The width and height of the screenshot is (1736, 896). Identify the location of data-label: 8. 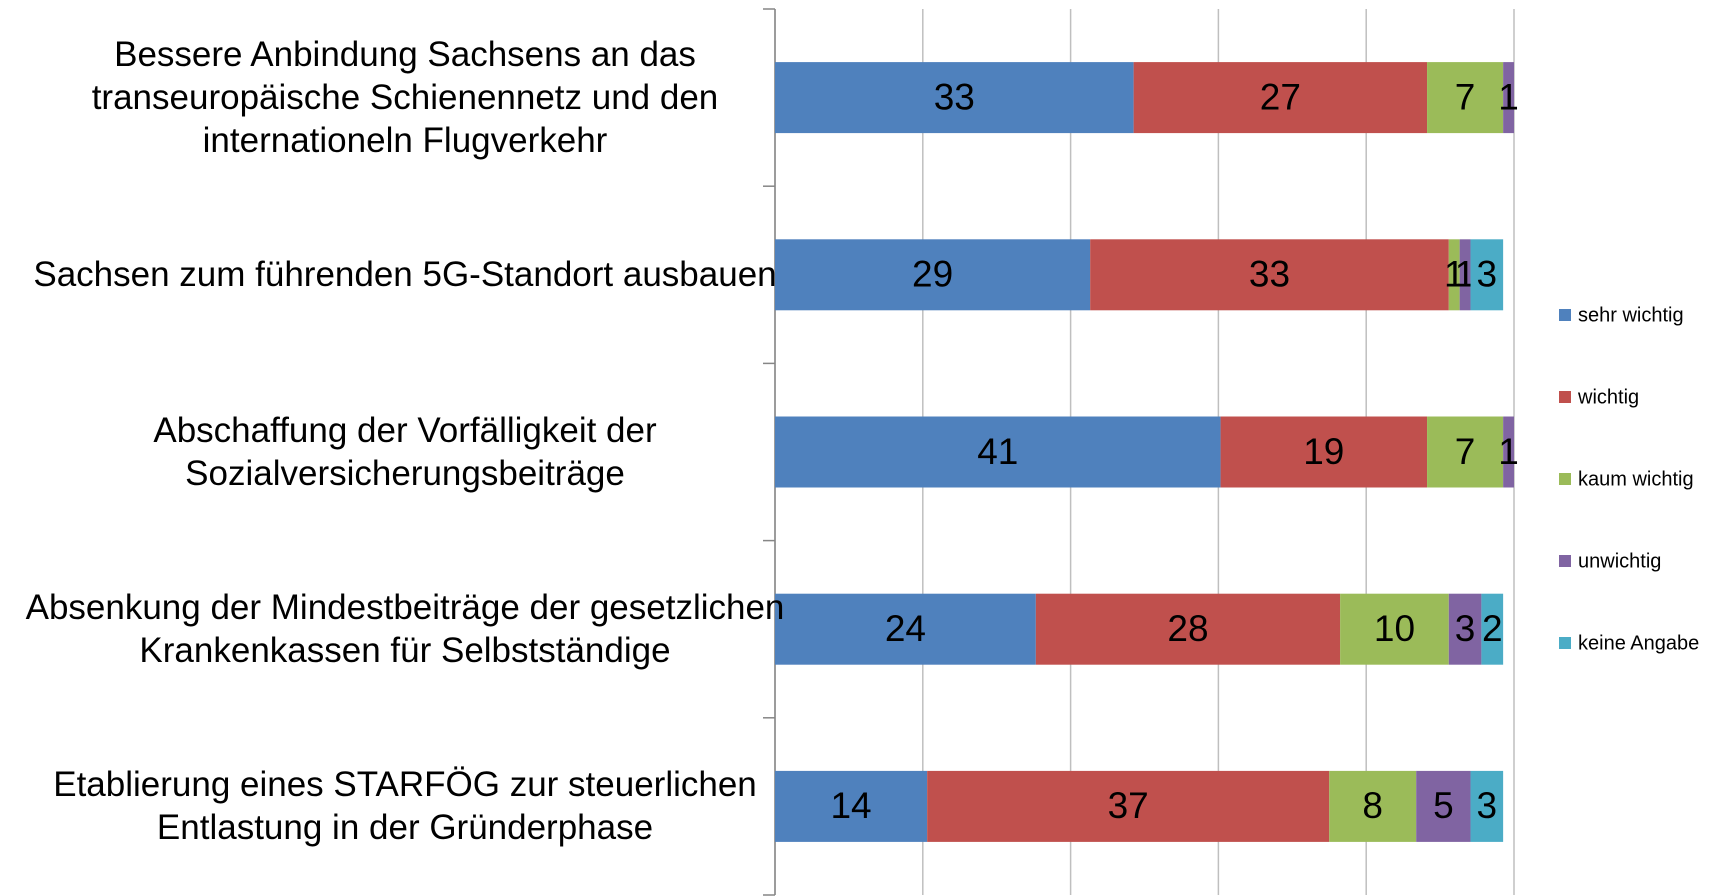
(1372, 805).